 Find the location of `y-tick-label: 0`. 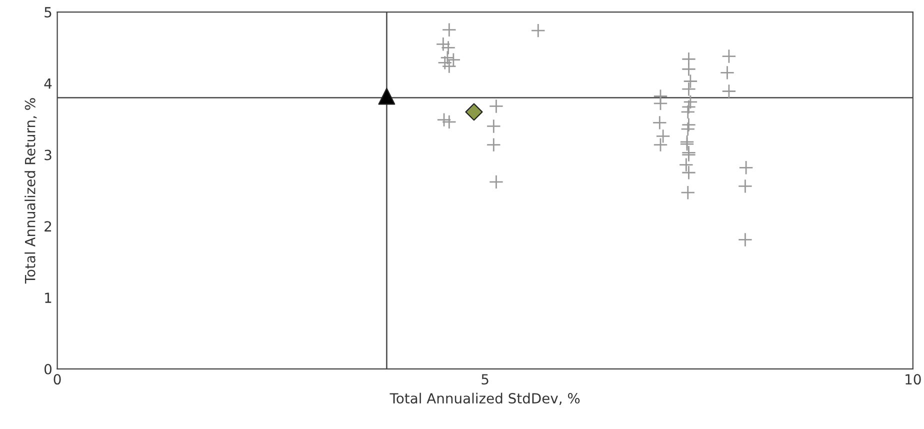

y-tick-label: 0 is located at coordinates (48, 369).